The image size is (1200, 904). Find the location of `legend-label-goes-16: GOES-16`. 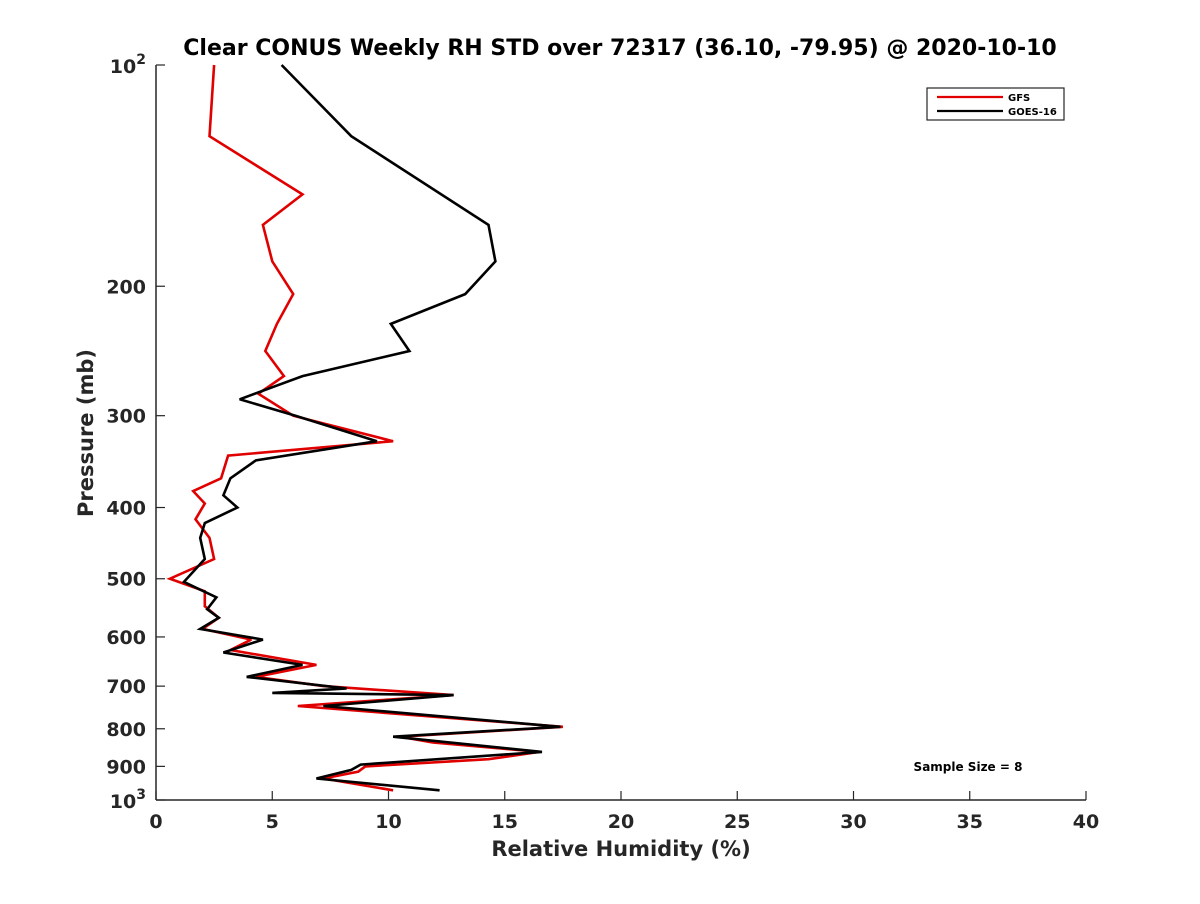

legend-label-goes-16: GOES-16 is located at coordinates (1032, 112).